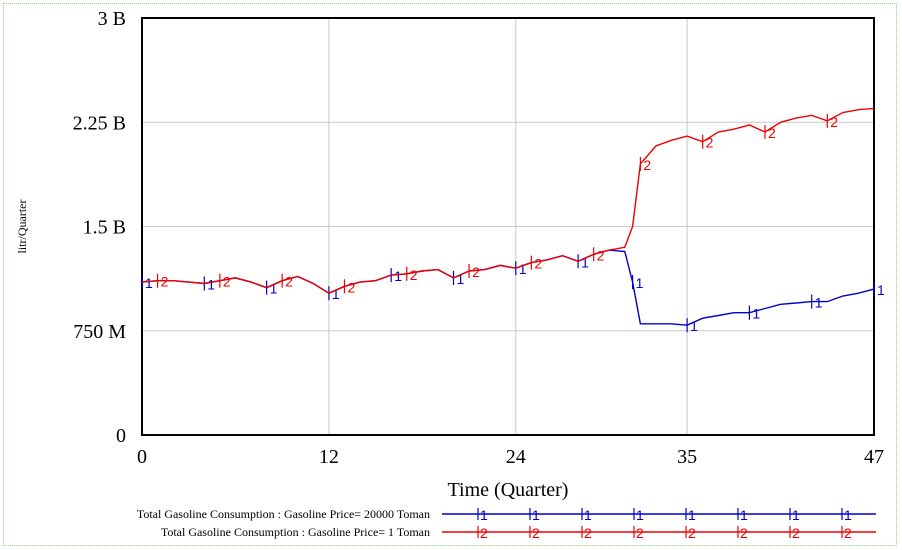 This screenshot has height=550, width=902. I want to click on y-tick-label: 2.25 B, so click(99, 123).